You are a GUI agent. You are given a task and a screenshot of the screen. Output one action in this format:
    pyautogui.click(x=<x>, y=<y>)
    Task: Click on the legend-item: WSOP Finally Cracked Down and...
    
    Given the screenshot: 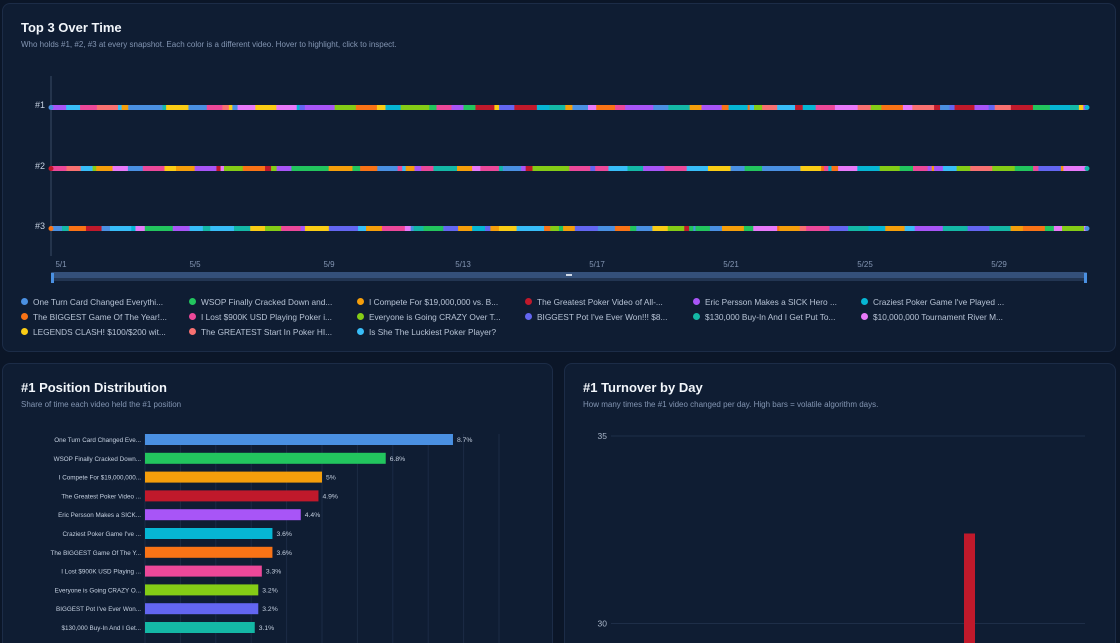 What is the action you would take?
    pyautogui.click(x=273, y=302)
    